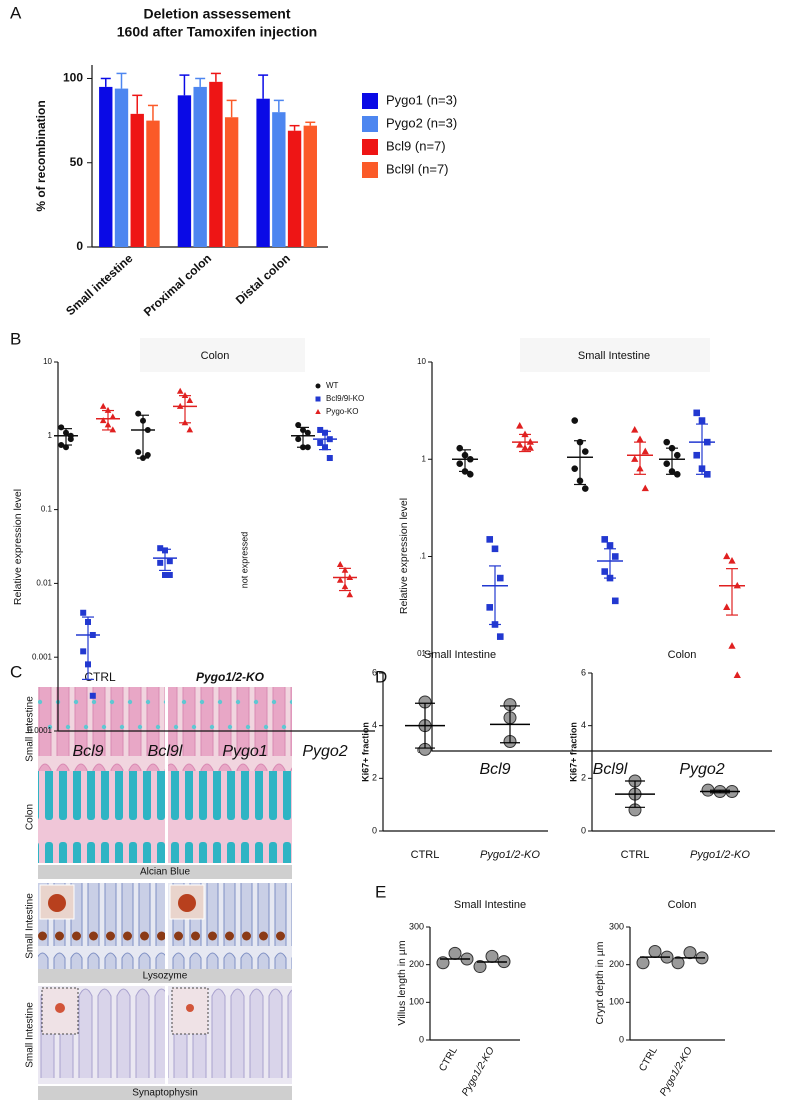 The image size is (789, 1102). I want to click on y-axis-label: Ki67+ fraction, so click(365, 752).